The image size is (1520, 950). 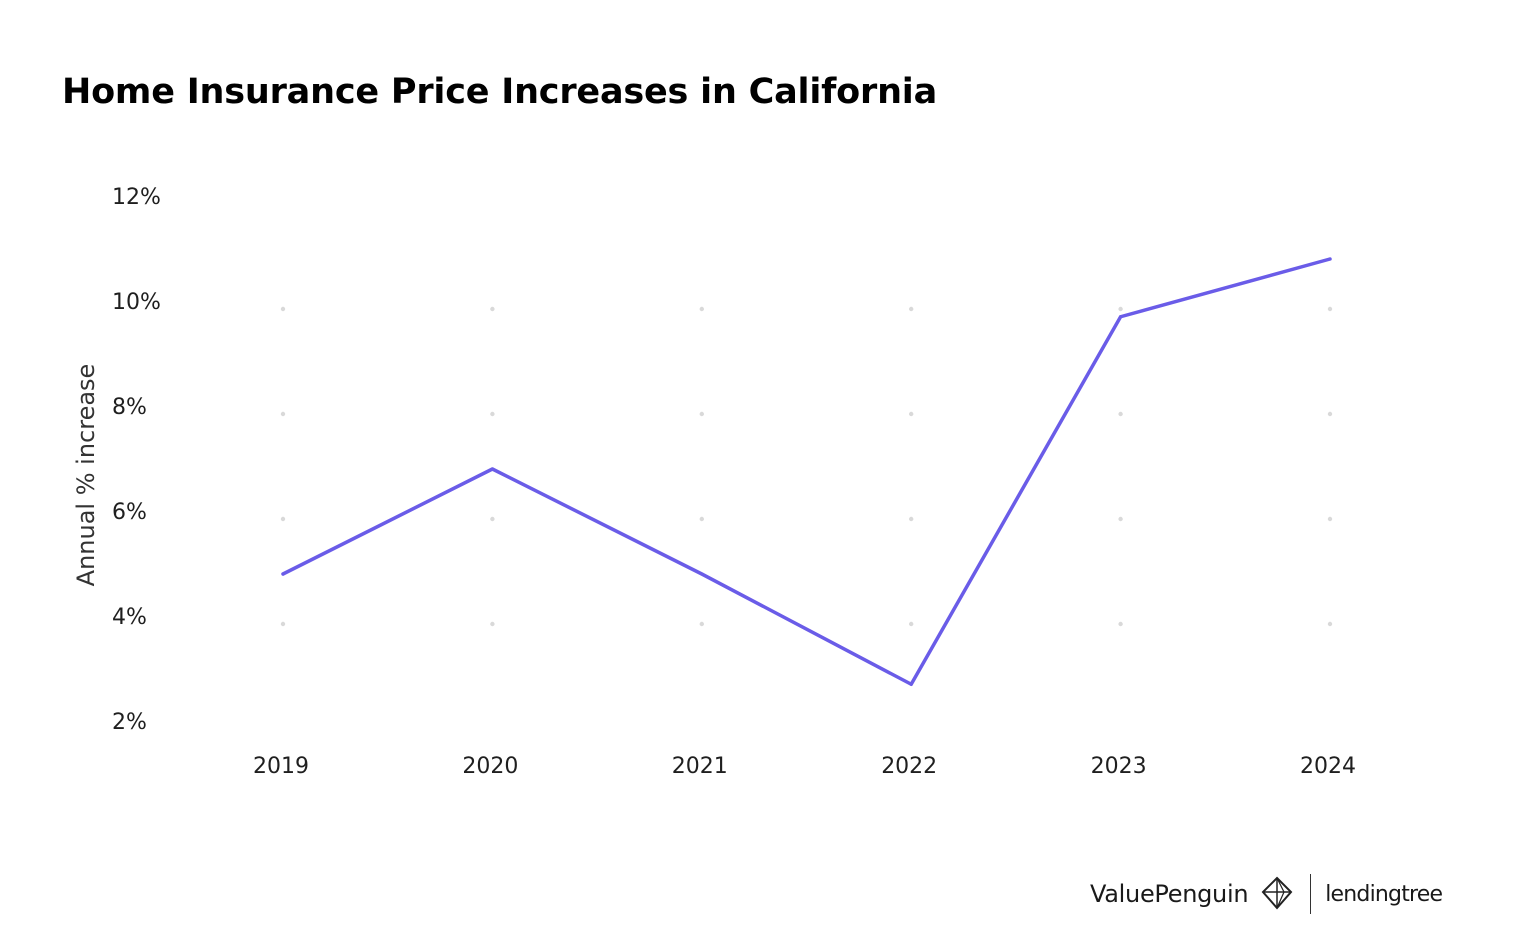 What do you see at coordinates (136, 197) in the screenshot?
I see `y-tick-label: 12%` at bounding box center [136, 197].